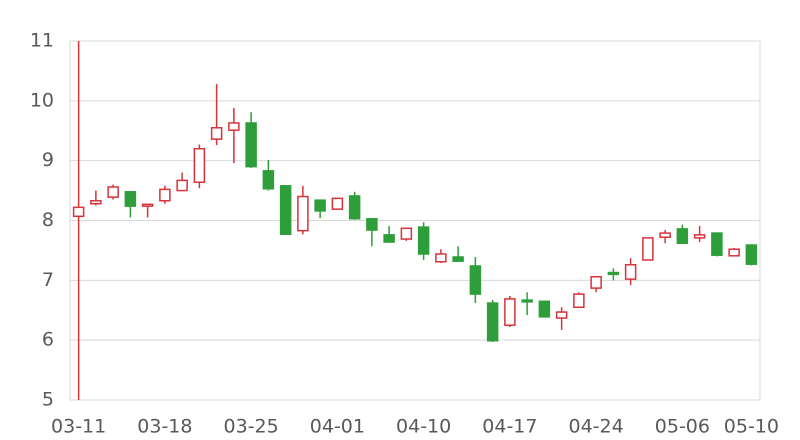 The width and height of the screenshot is (800, 440). What do you see at coordinates (48, 280) in the screenshot?
I see `y-tick-label: 7` at bounding box center [48, 280].